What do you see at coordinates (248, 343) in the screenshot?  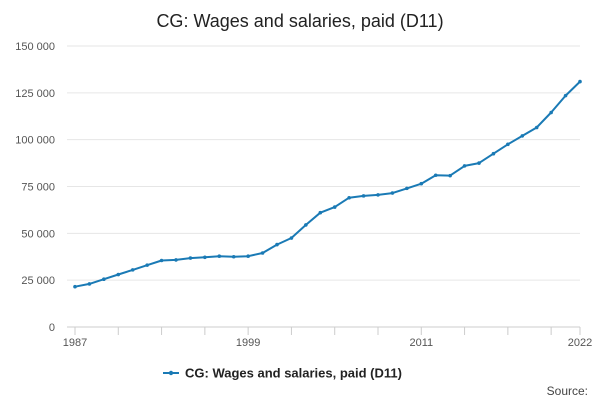 I see `x-tick-label: 1999` at bounding box center [248, 343].